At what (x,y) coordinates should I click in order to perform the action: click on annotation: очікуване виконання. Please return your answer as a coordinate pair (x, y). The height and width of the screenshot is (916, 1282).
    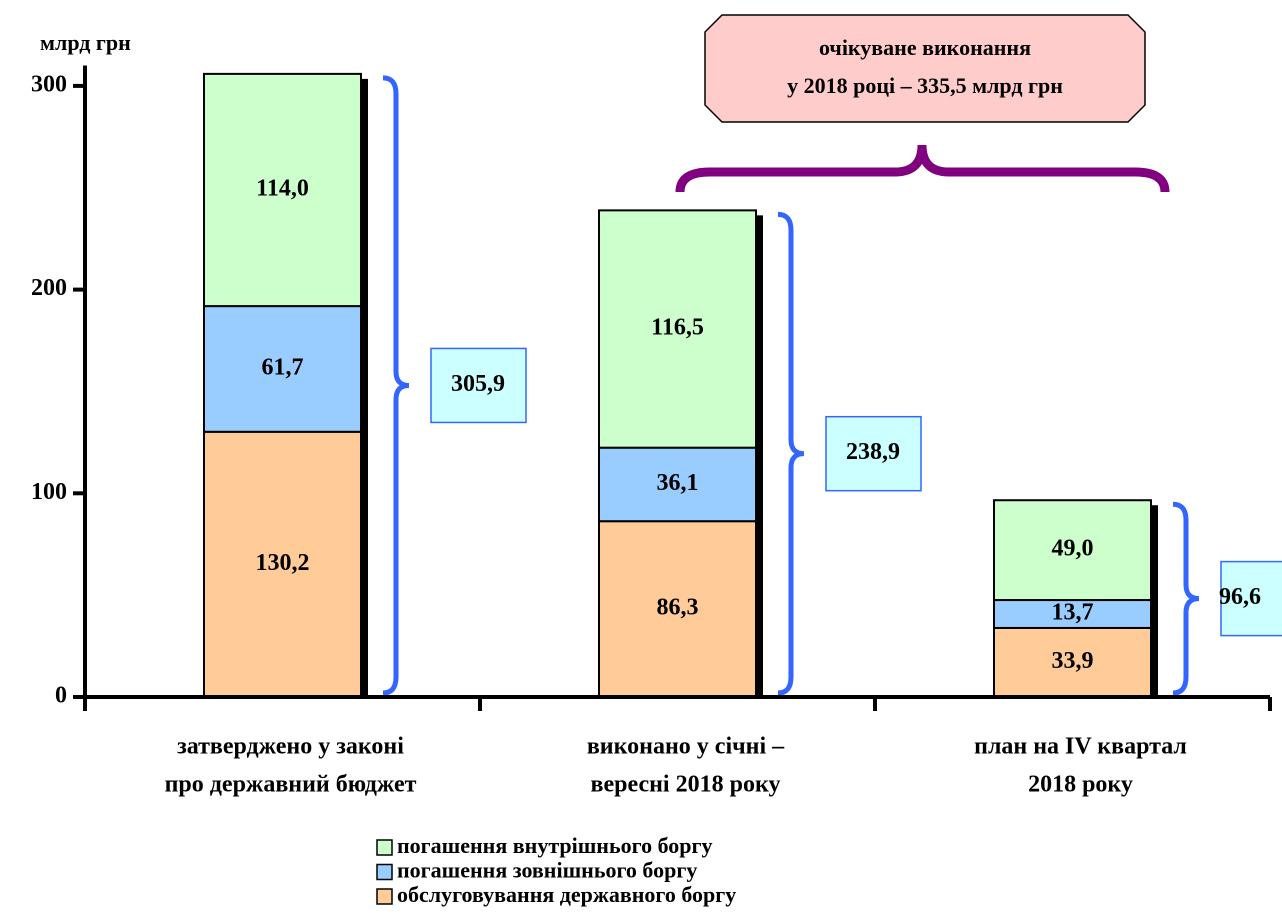
    Looking at the image, I should click on (925, 47).